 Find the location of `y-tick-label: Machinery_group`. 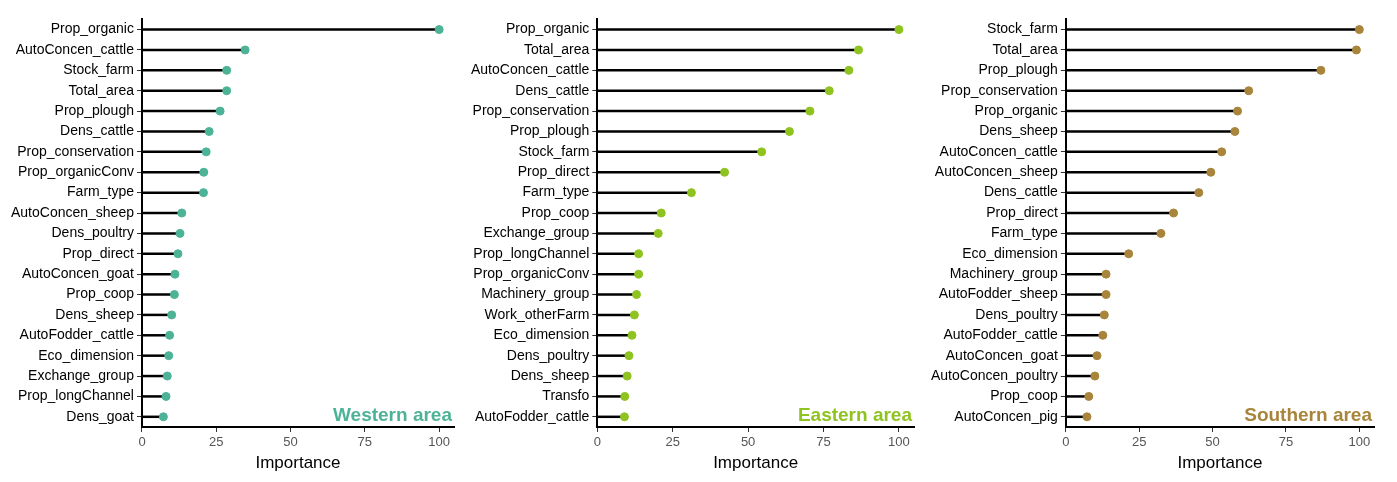

y-tick-label: Machinery_group is located at coordinates (535, 293).